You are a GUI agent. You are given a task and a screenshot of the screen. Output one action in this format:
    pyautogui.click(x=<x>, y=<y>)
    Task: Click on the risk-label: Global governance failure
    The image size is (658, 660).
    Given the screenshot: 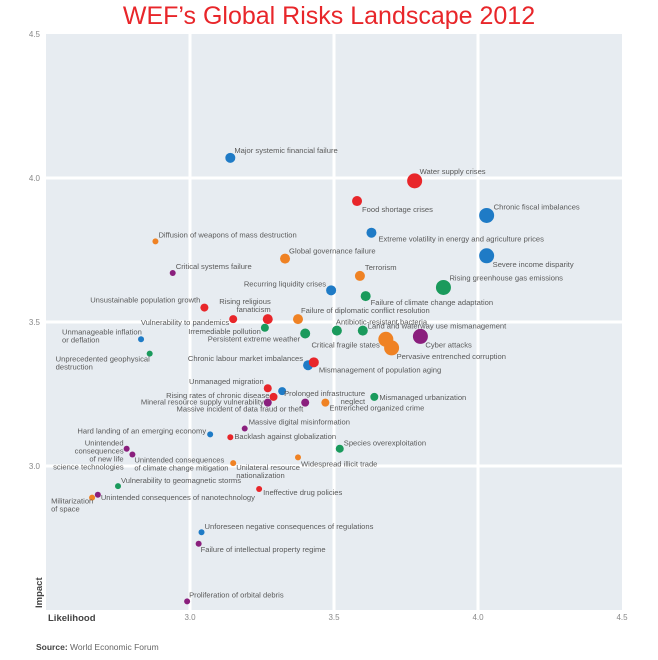 What is the action you would take?
    pyautogui.click(x=332, y=251)
    